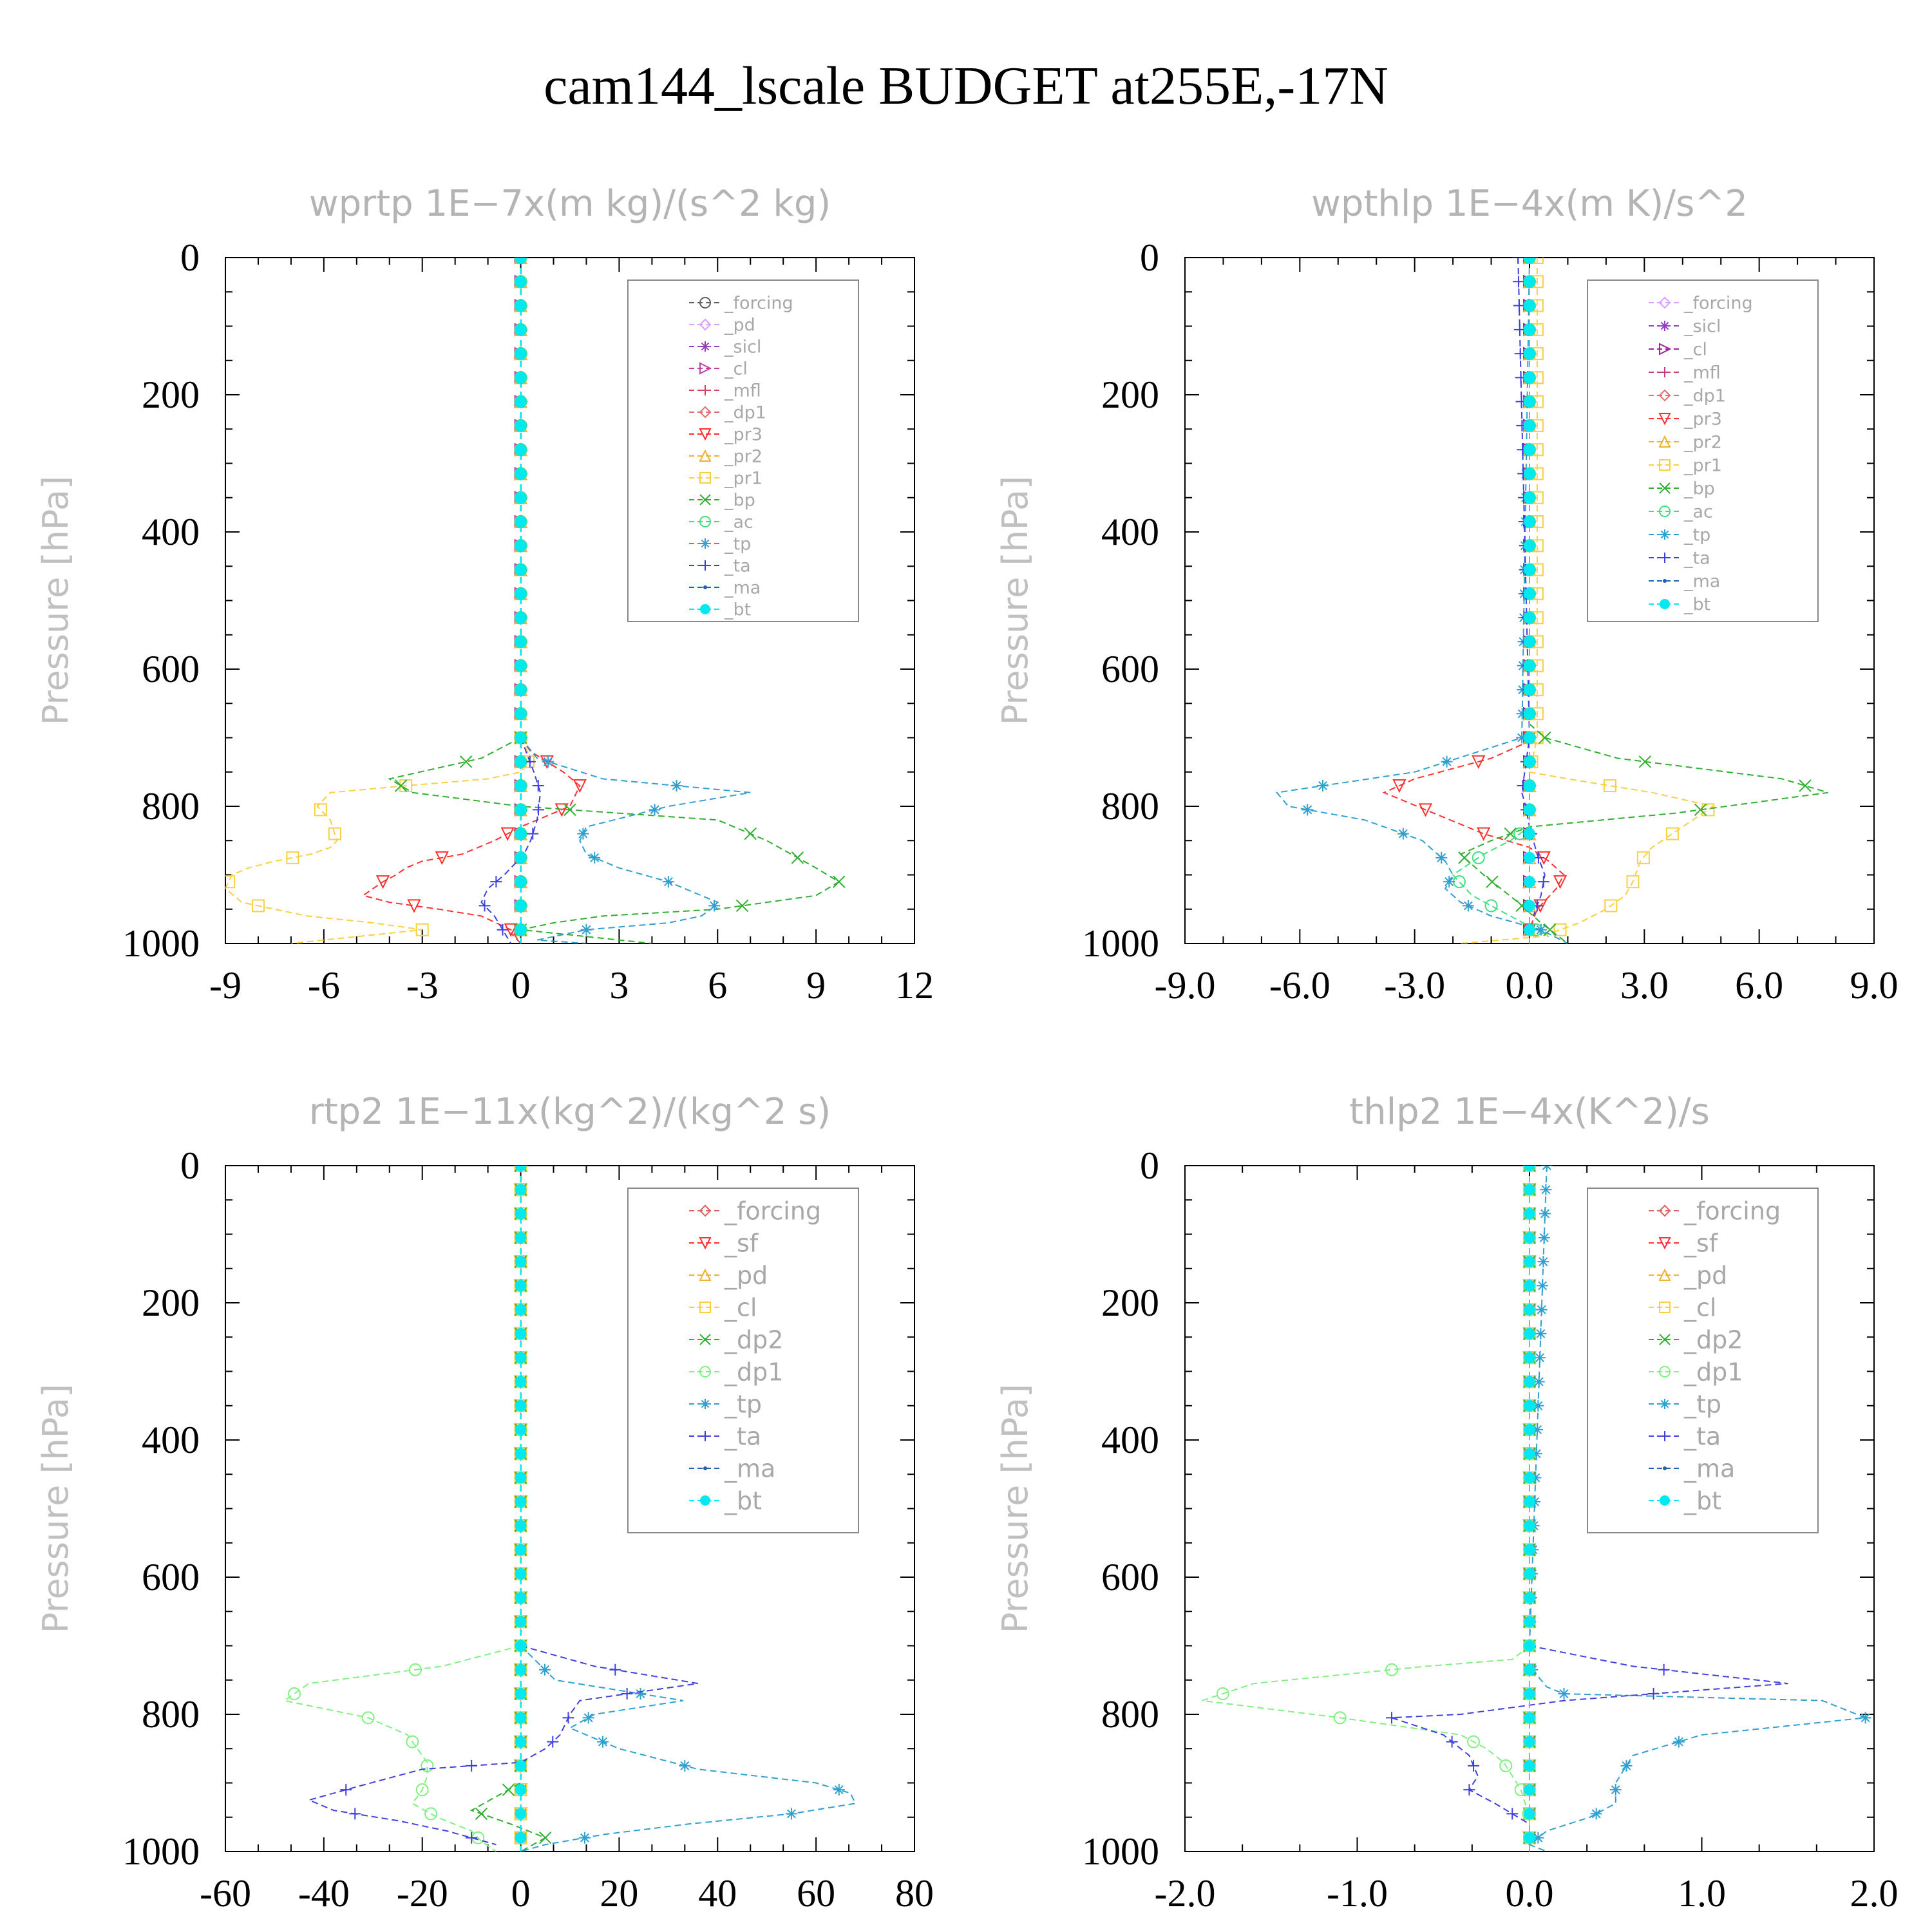 This screenshot has width=1932, height=1932. Describe the element at coordinates (1682, 488) in the screenshot. I see `legend-item: _bp` at that location.